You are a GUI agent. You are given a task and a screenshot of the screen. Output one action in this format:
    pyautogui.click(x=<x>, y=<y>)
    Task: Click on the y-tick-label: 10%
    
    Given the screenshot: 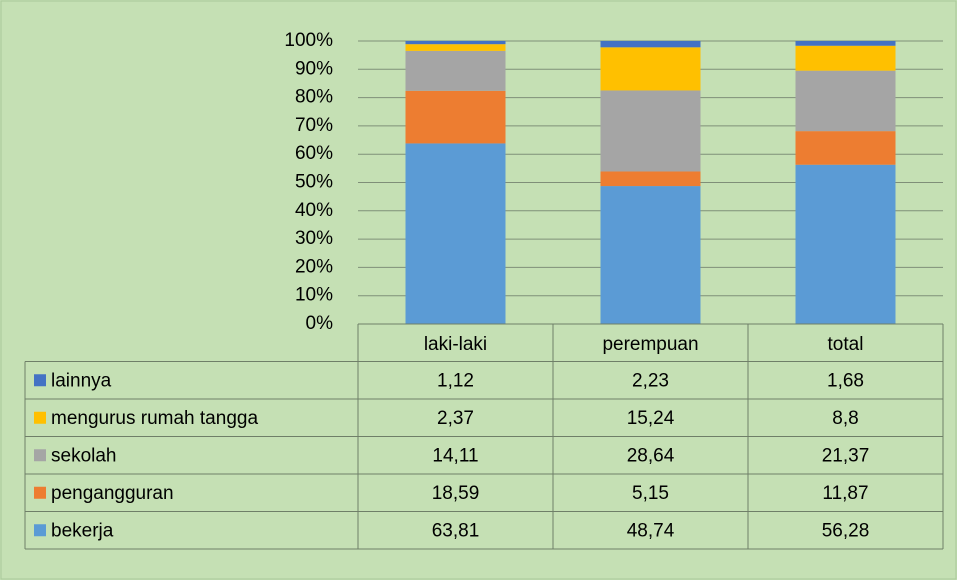 What is the action you would take?
    pyautogui.click(x=314, y=295)
    